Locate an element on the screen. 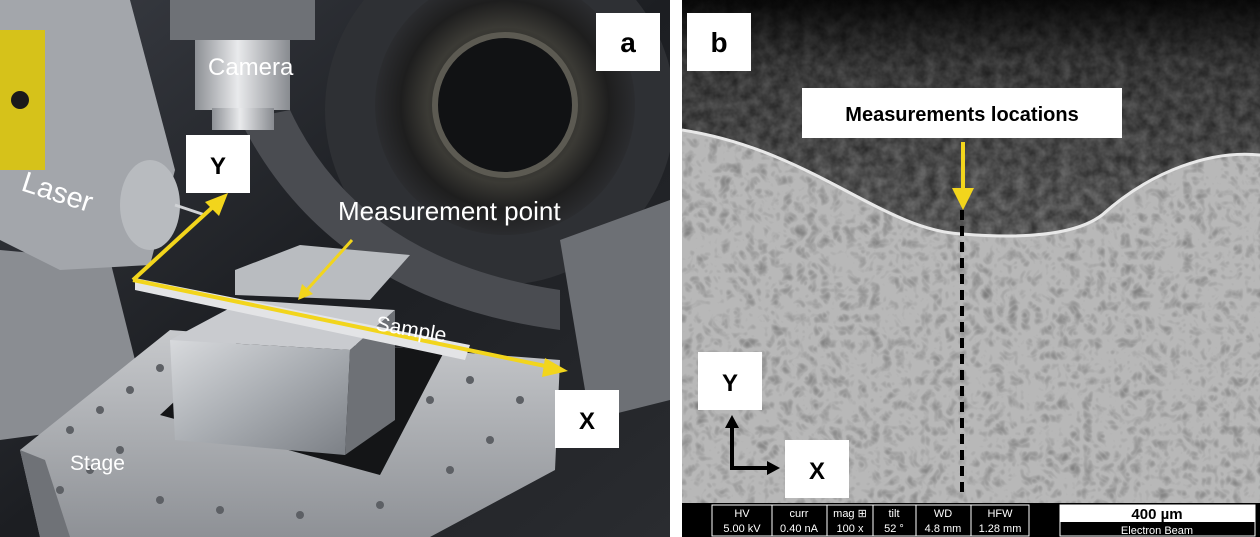 This screenshot has width=1260, height=537. databar-header-mag: mag ⊞ is located at coordinates (850, 514).